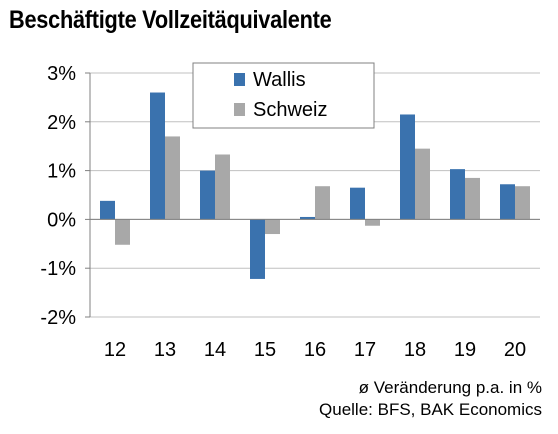 Image resolution: width=558 pixels, height=434 pixels. I want to click on x-tick-label: 15, so click(265, 350).